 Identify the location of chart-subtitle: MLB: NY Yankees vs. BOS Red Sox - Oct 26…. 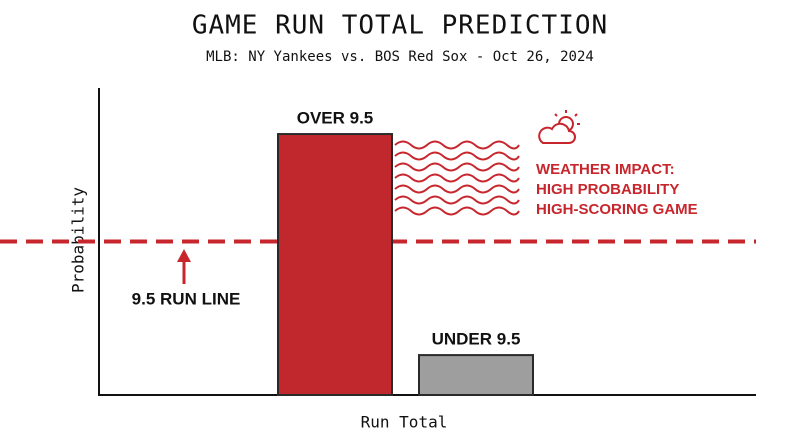
(400, 57).